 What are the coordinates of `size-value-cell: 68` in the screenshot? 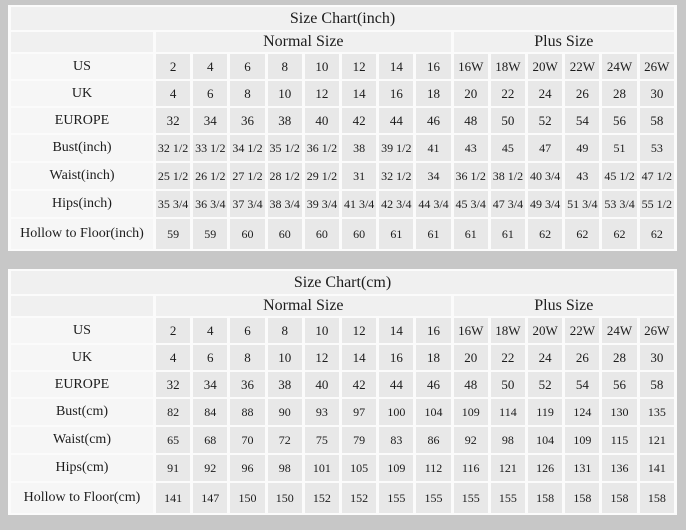 It's located at (210, 440).